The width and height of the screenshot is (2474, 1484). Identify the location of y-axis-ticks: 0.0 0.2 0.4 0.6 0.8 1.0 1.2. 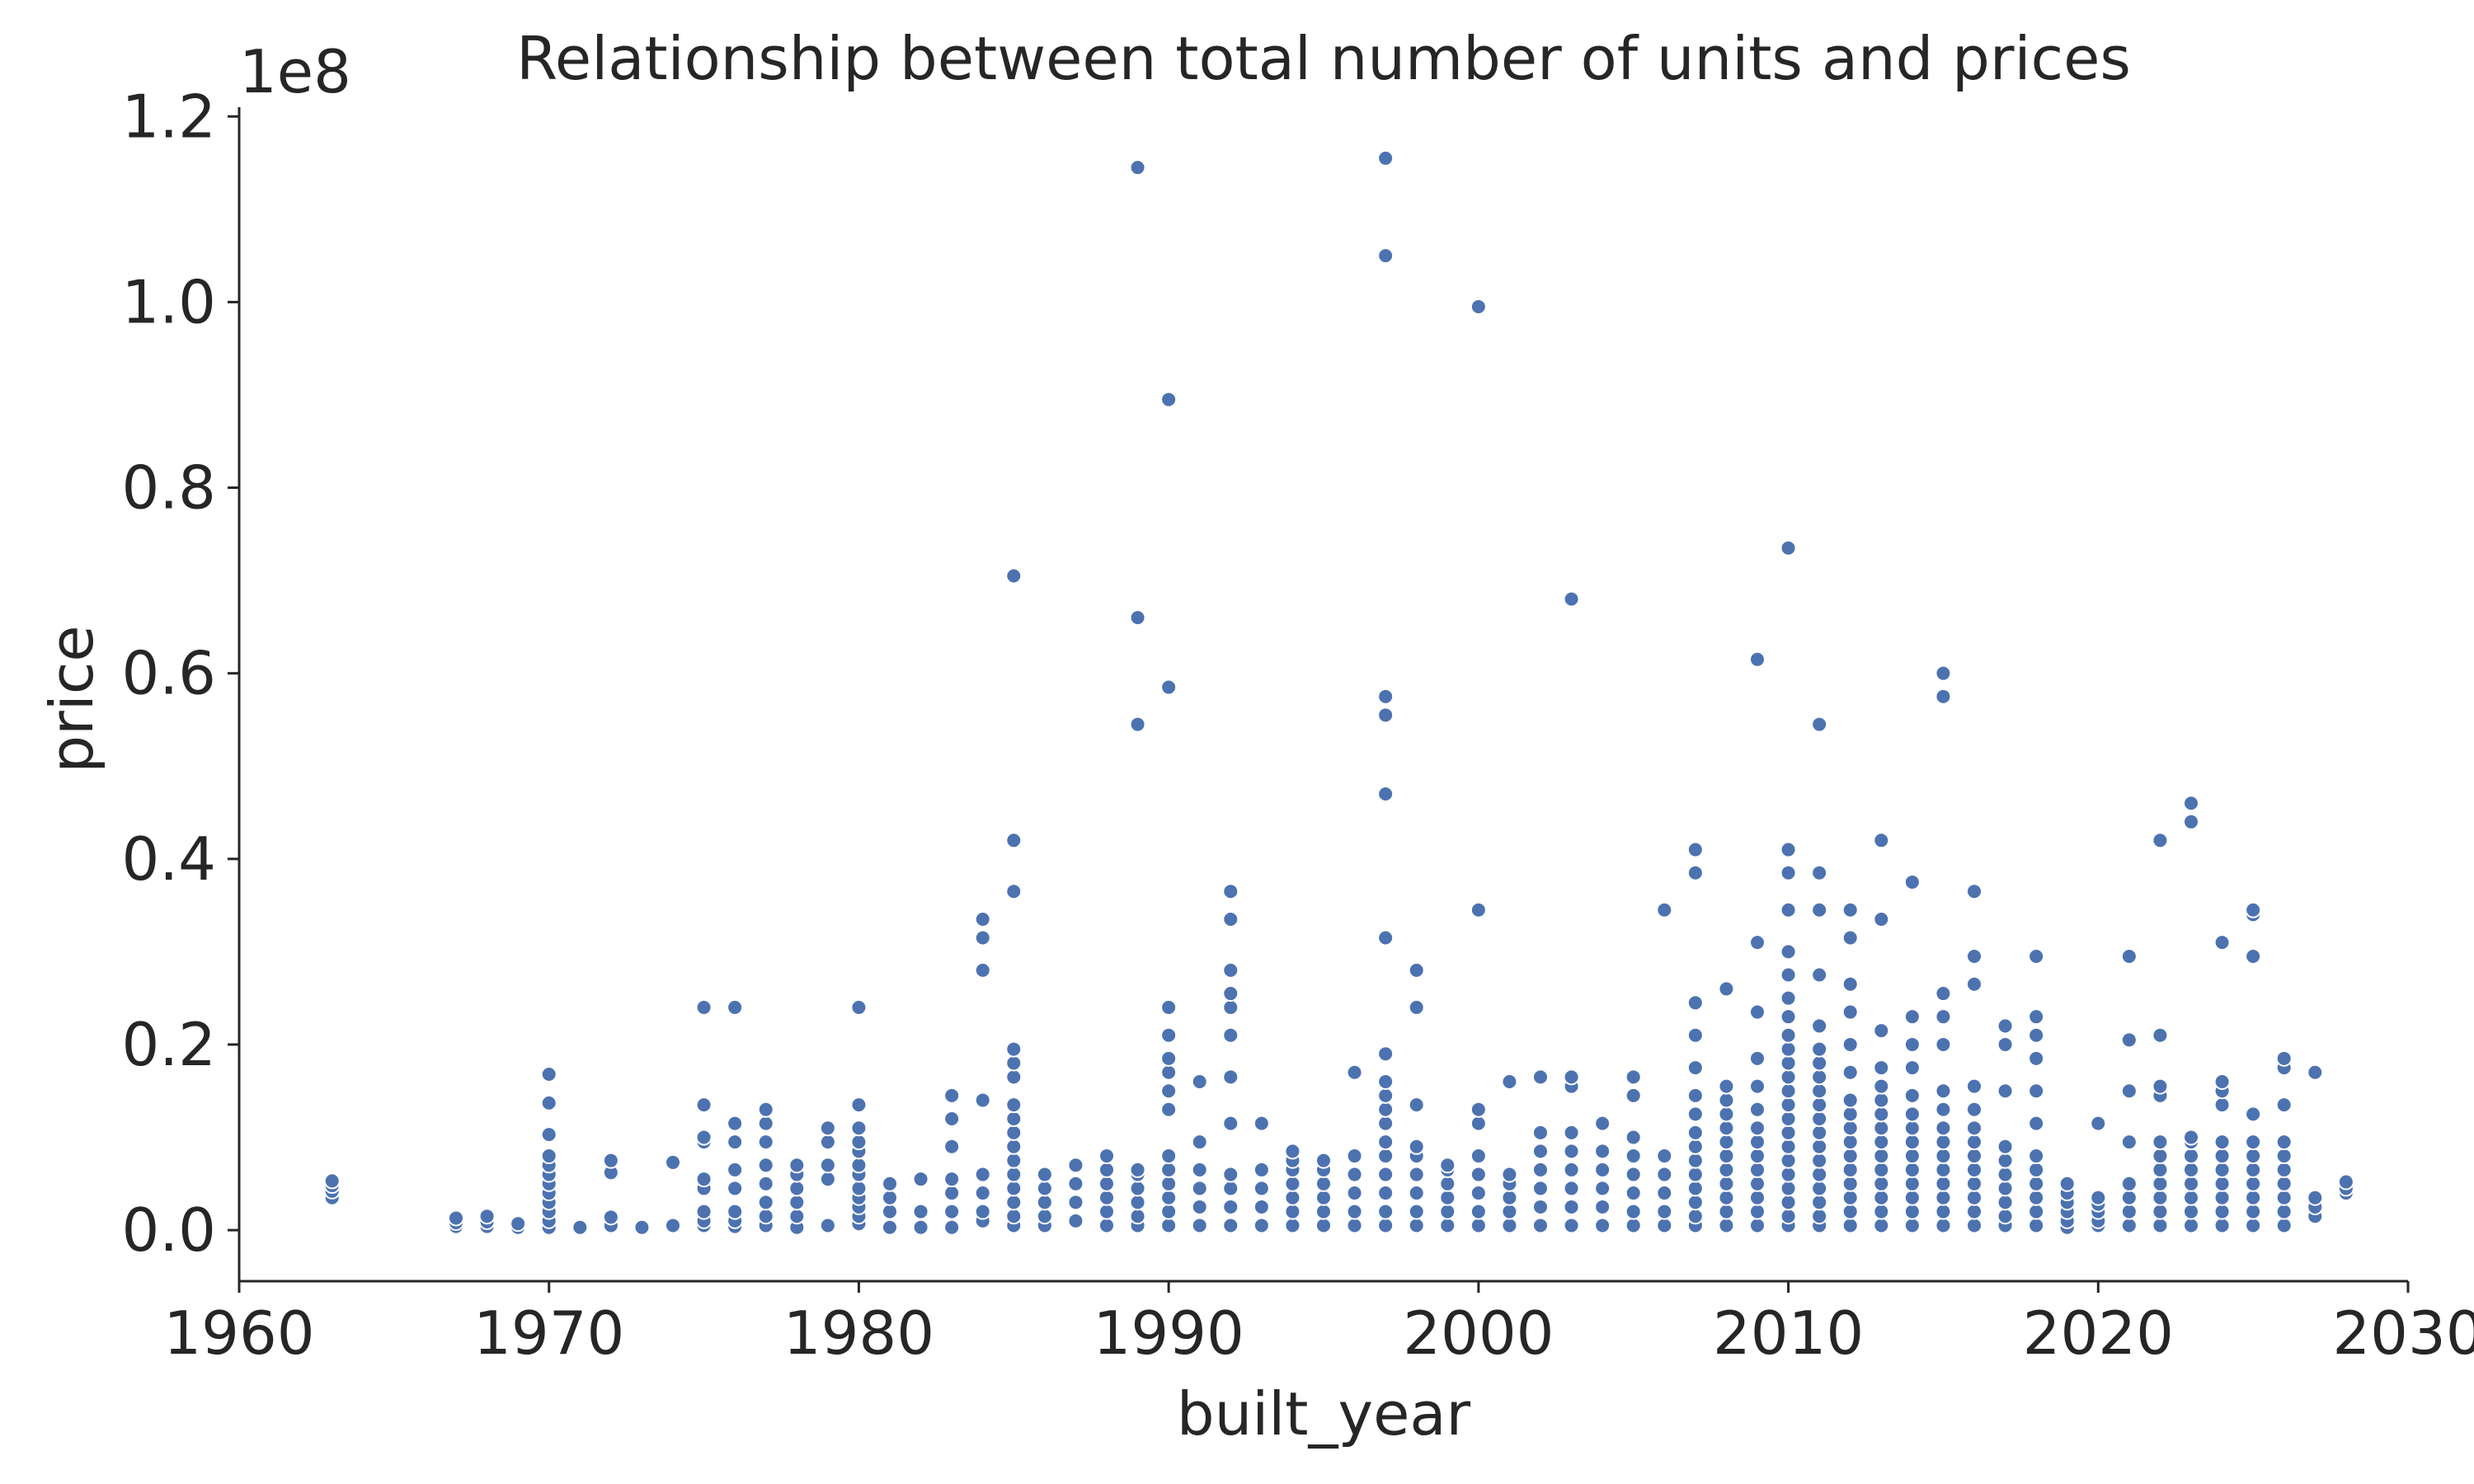
(180, 673).